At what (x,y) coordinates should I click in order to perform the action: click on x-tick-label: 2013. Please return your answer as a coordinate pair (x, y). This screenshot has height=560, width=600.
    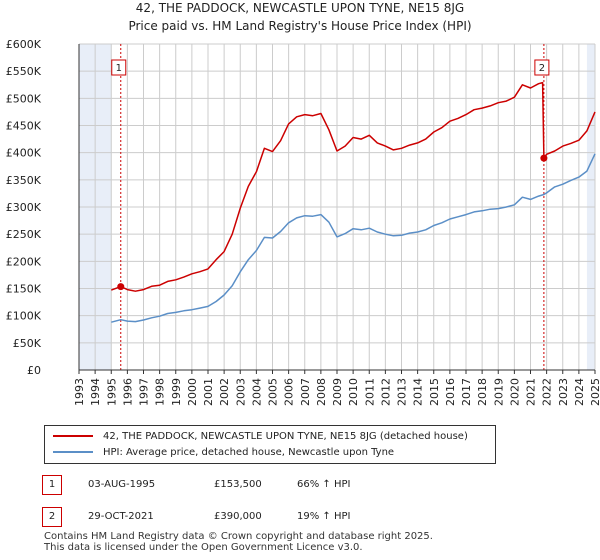
    Looking at the image, I should click on (402, 392).